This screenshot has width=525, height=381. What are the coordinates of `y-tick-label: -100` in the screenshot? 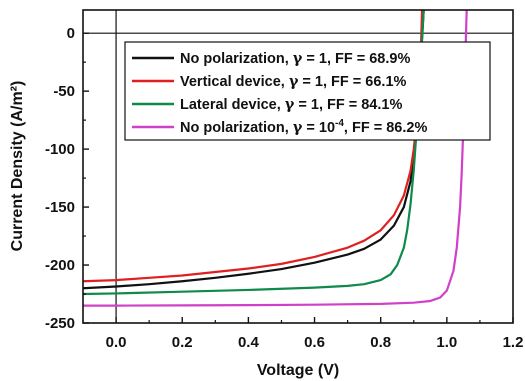 It's located at (60, 149).